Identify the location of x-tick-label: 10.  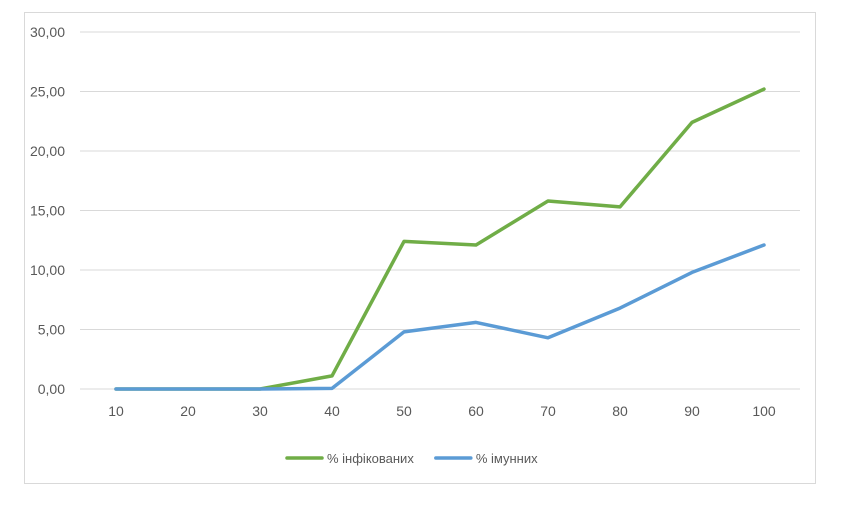
(116, 411).